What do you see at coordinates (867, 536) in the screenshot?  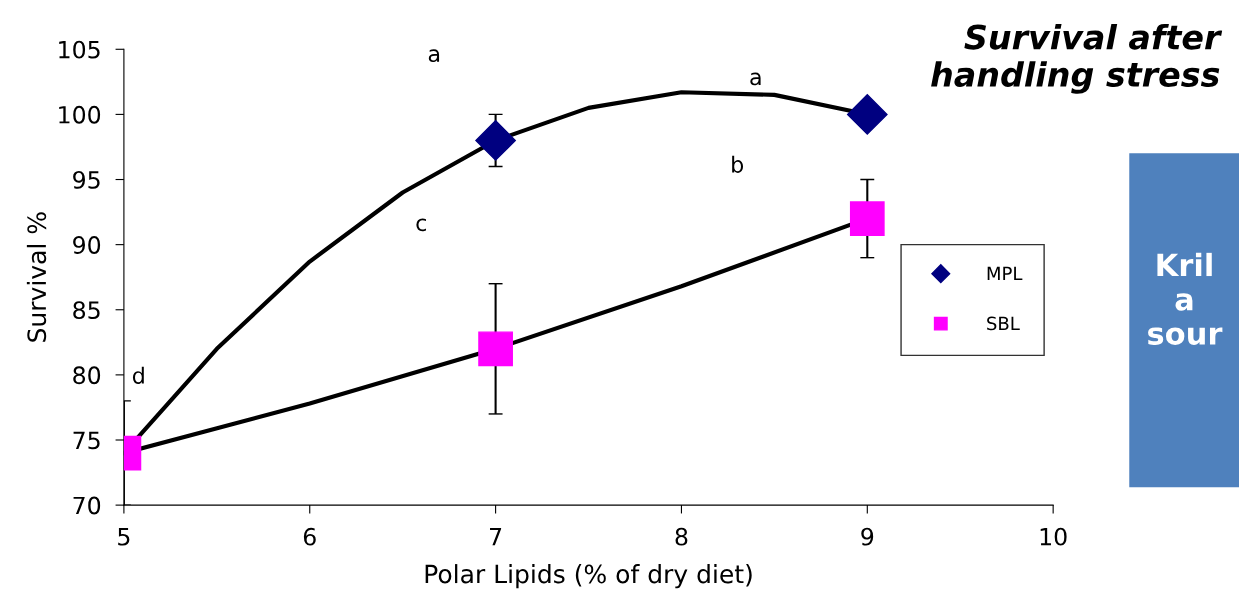 I see `x-tick-label: 9` at bounding box center [867, 536].